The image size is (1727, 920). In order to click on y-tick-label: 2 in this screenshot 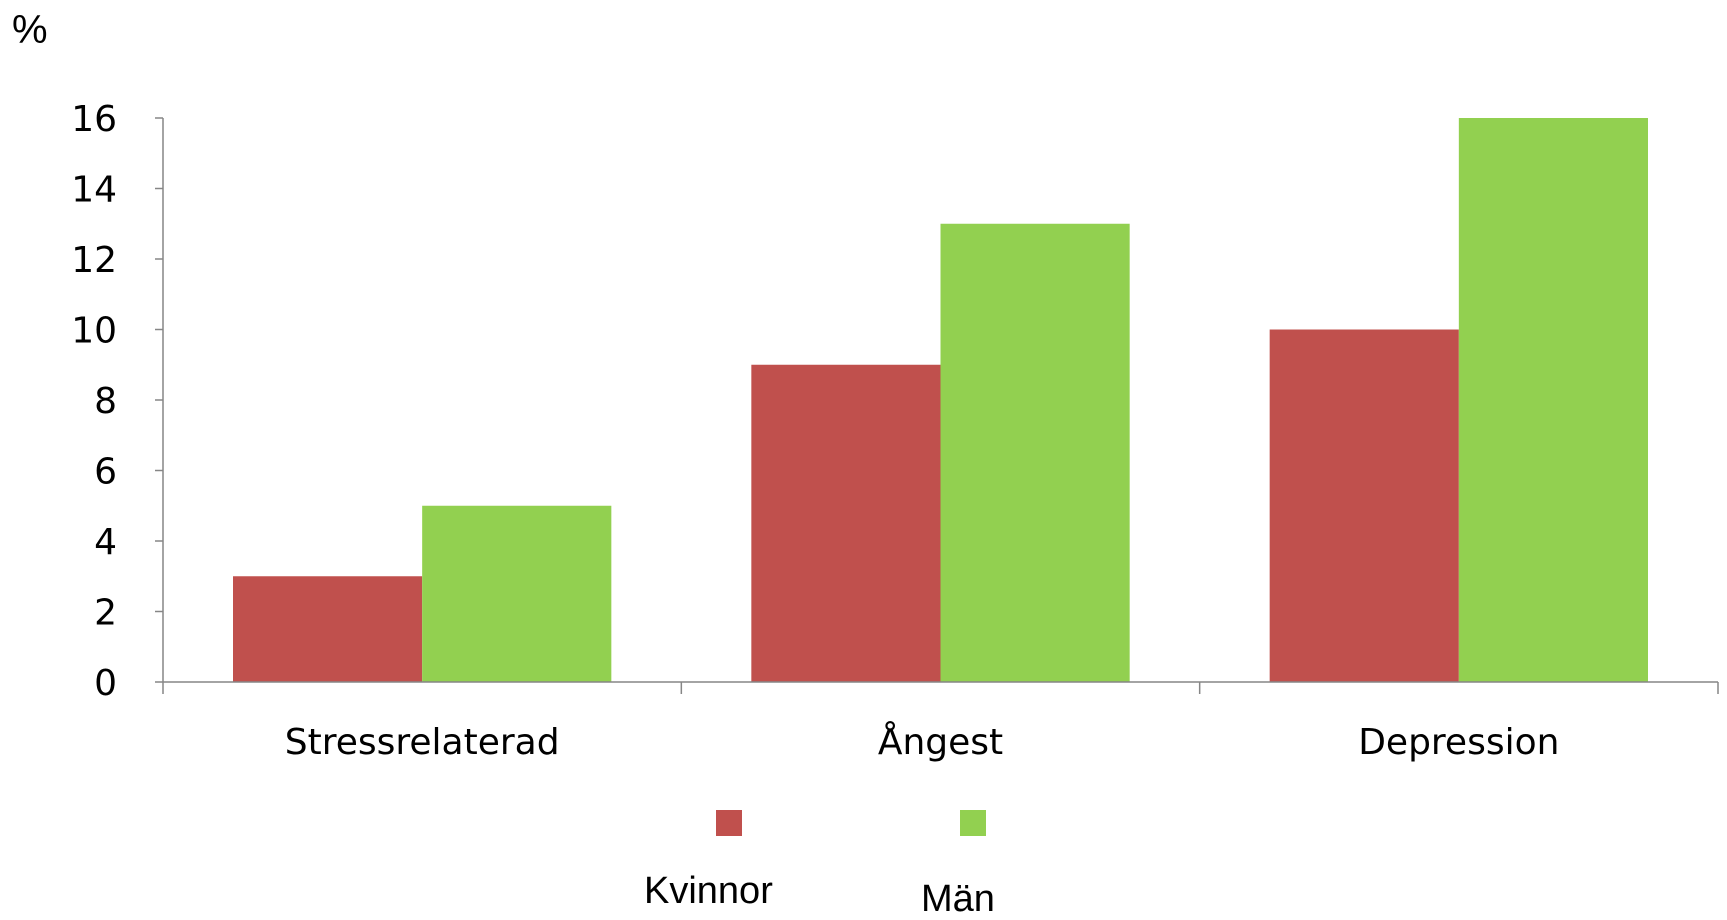, I will do `click(105, 613)`.